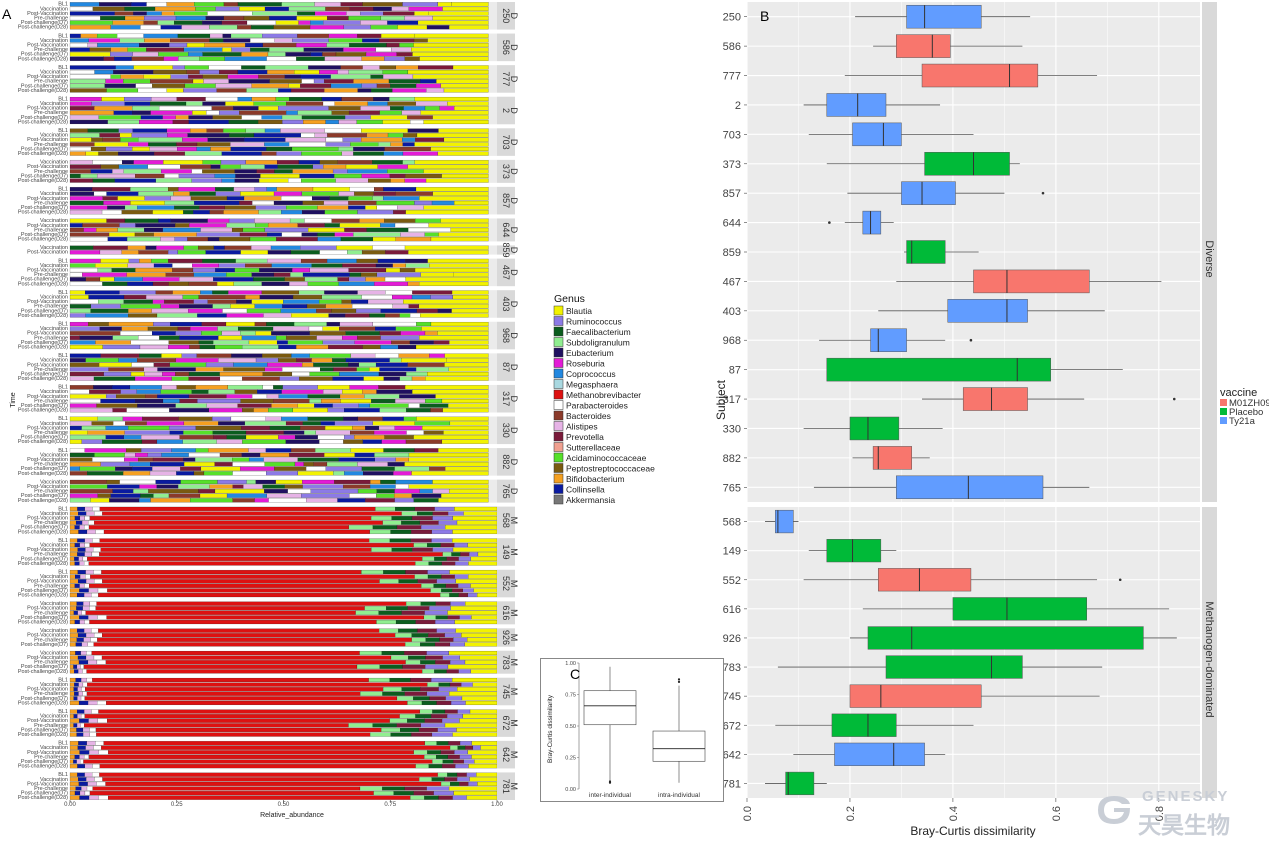  What do you see at coordinates (47, 609) in the screenshot?
I see `time-tick-label: Post-Vaccination` at bounding box center [47, 609].